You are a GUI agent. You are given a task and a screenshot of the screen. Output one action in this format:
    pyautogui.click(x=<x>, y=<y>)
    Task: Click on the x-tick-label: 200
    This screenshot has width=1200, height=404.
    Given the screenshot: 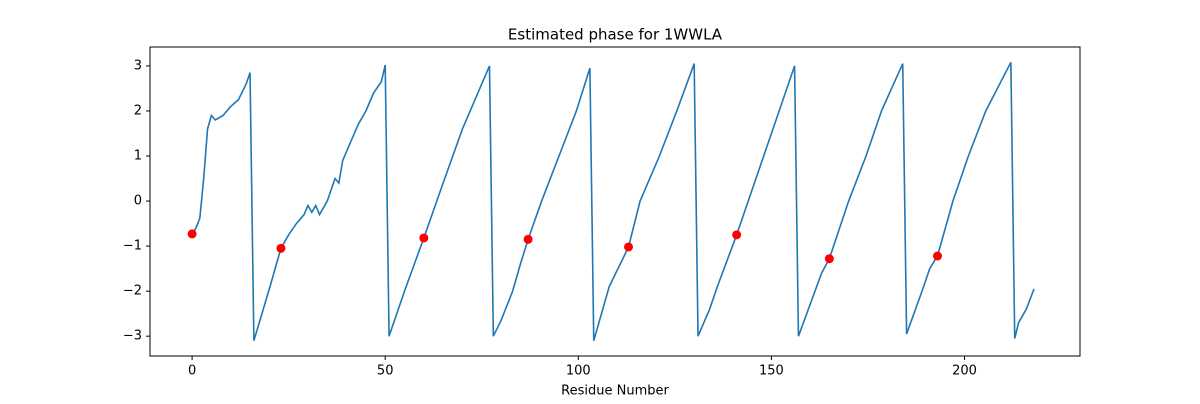 What is the action you would take?
    pyautogui.click(x=964, y=371)
    